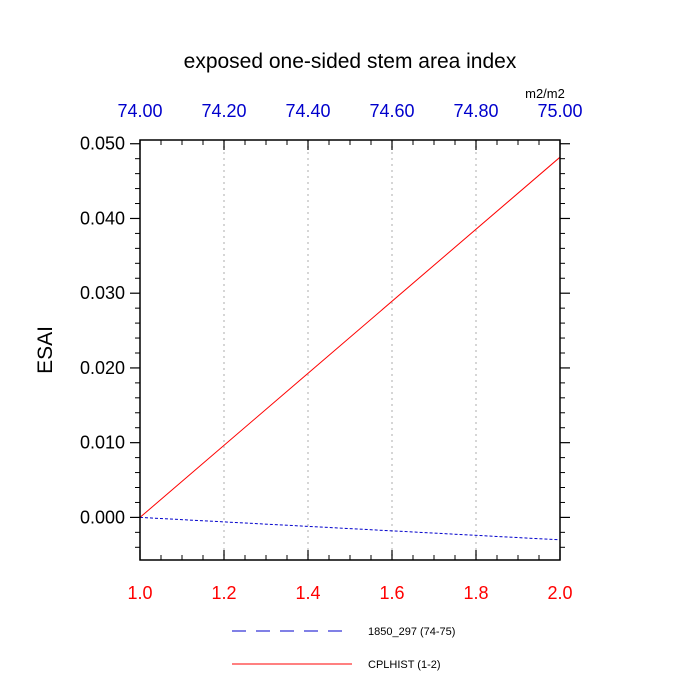 The height and width of the screenshot is (700, 700). I want to click on x-tick-label: 1.0, so click(139, 593).